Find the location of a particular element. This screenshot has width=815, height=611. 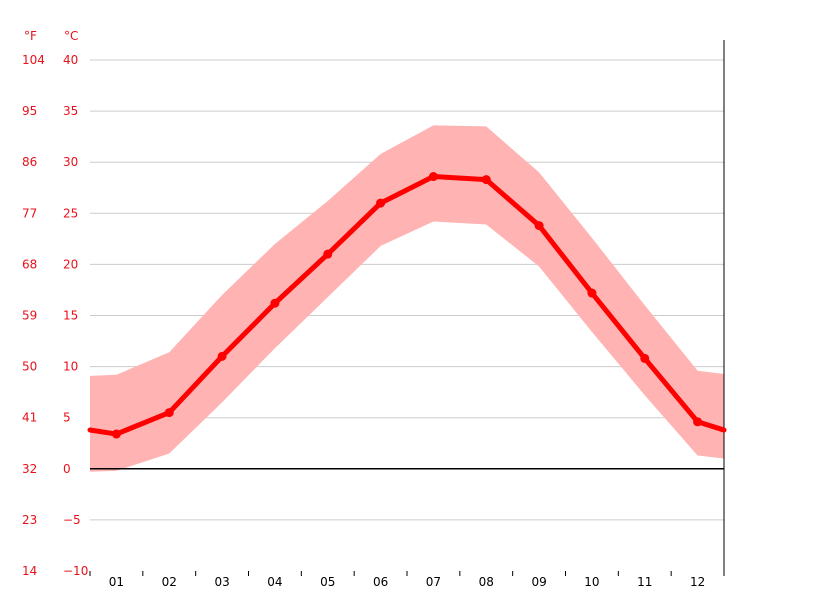

x-axis-ticks is located at coordinates (407, 573).